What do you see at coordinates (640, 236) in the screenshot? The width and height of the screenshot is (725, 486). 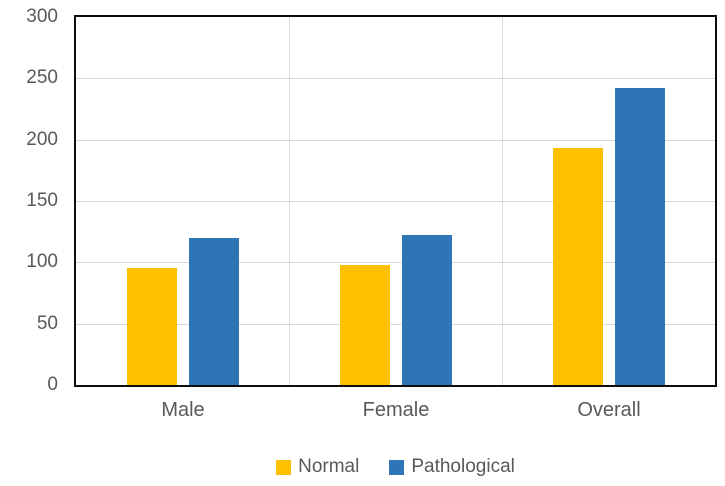 I see `bar-overall-pathological` at bounding box center [640, 236].